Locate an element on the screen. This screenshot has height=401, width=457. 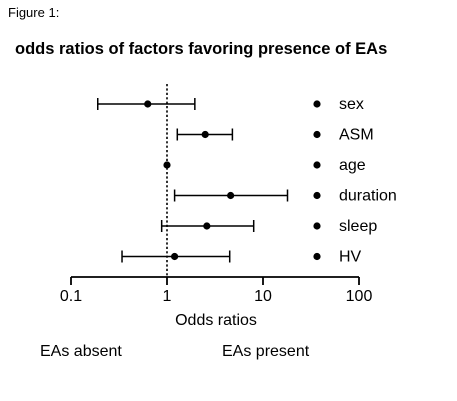
legend-label: ASM is located at coordinates (356, 135).